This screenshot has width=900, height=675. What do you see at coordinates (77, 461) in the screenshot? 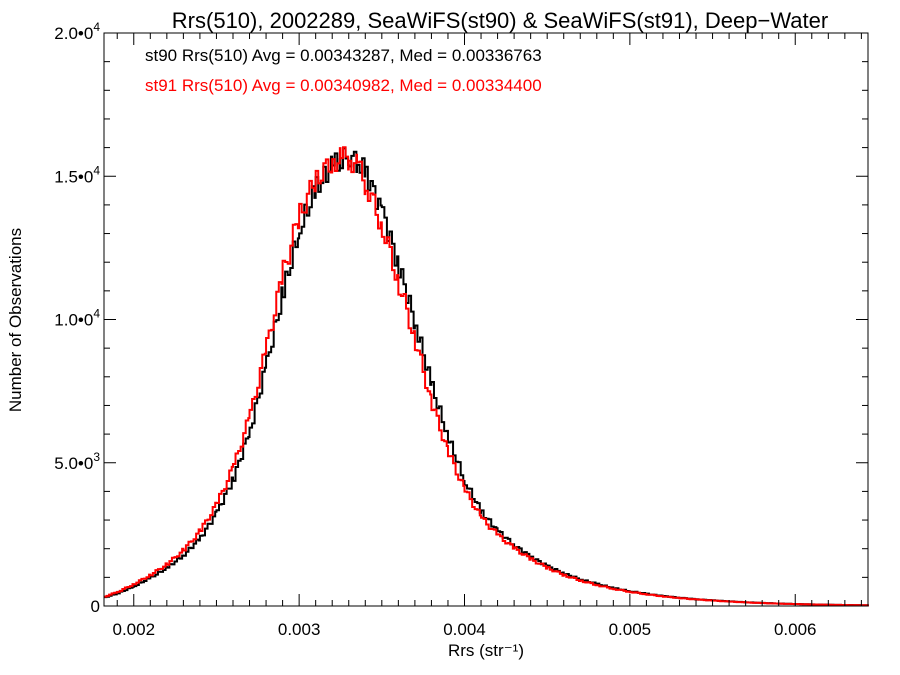
I see `y-tick-label: 5.0•03` at bounding box center [77, 461].